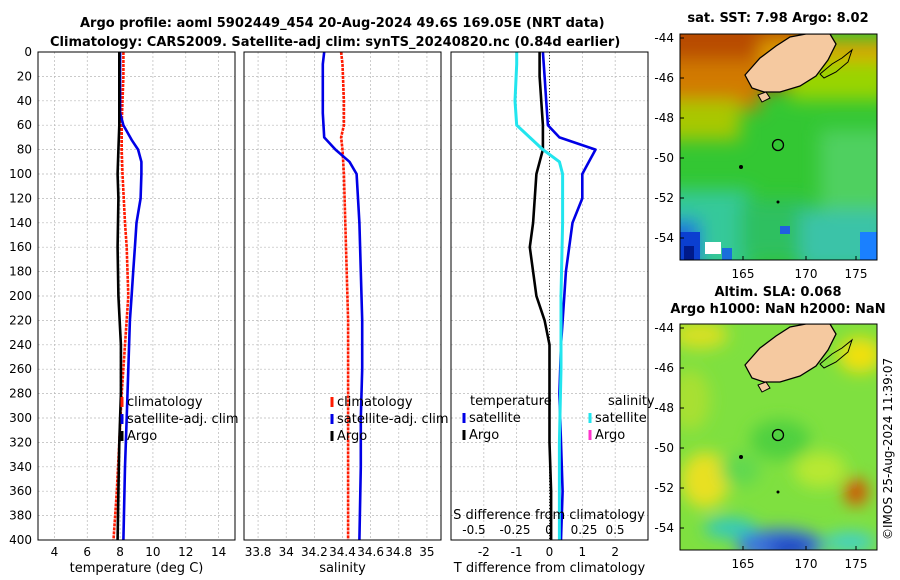 This screenshot has height=580, width=900. Describe the element at coordinates (584, 530) in the screenshot. I see `top-x-tick-label: 0.25` at that location.